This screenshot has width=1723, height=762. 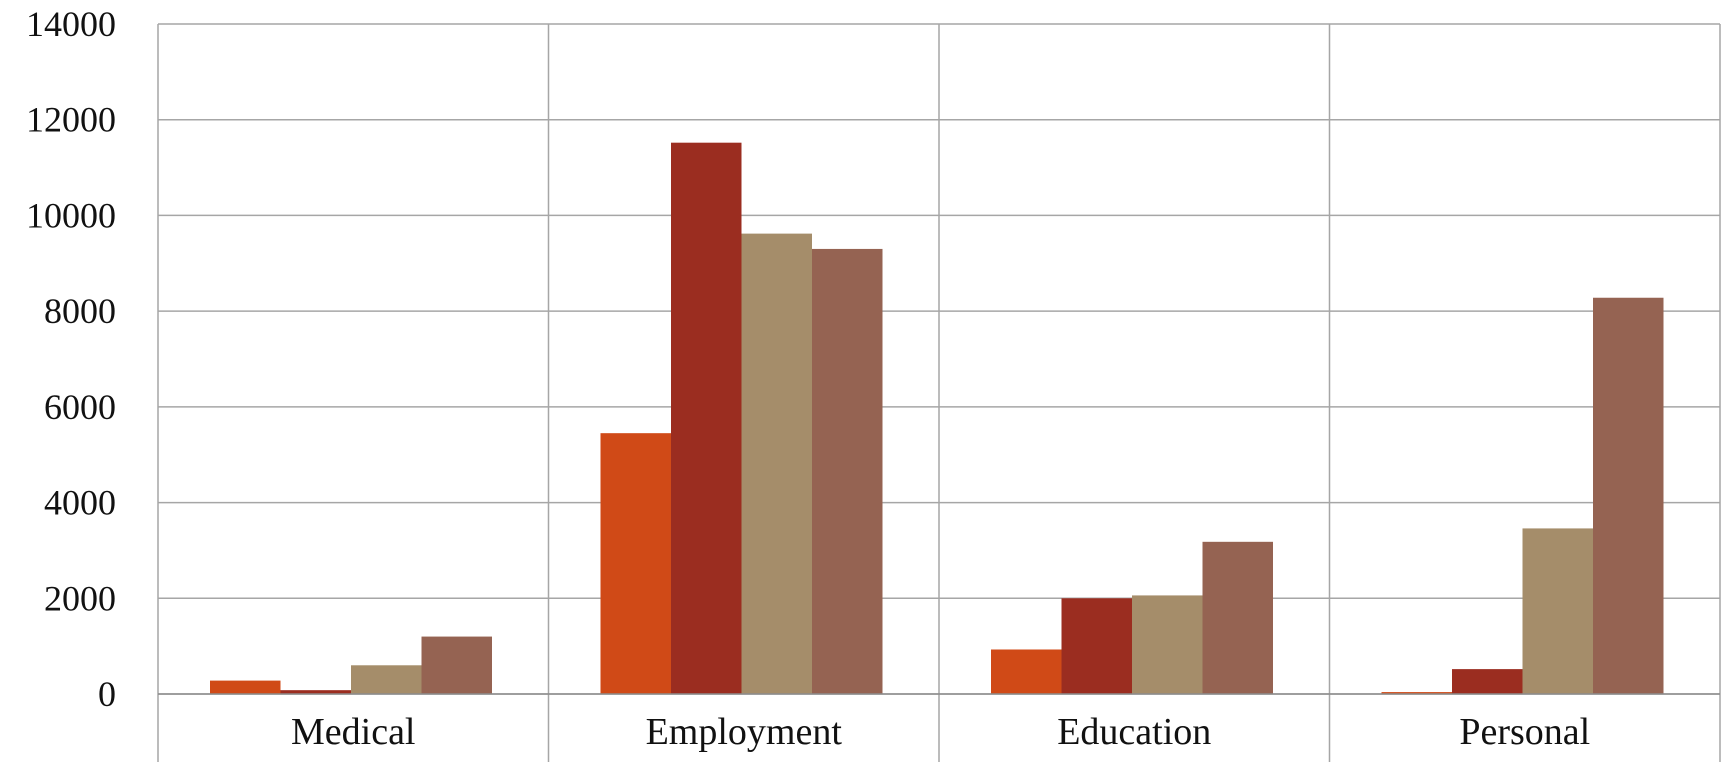 I want to click on y-tick-labels: 0 2000 4000 6000 8000 10000 12000 14000, so click(x=71, y=359).